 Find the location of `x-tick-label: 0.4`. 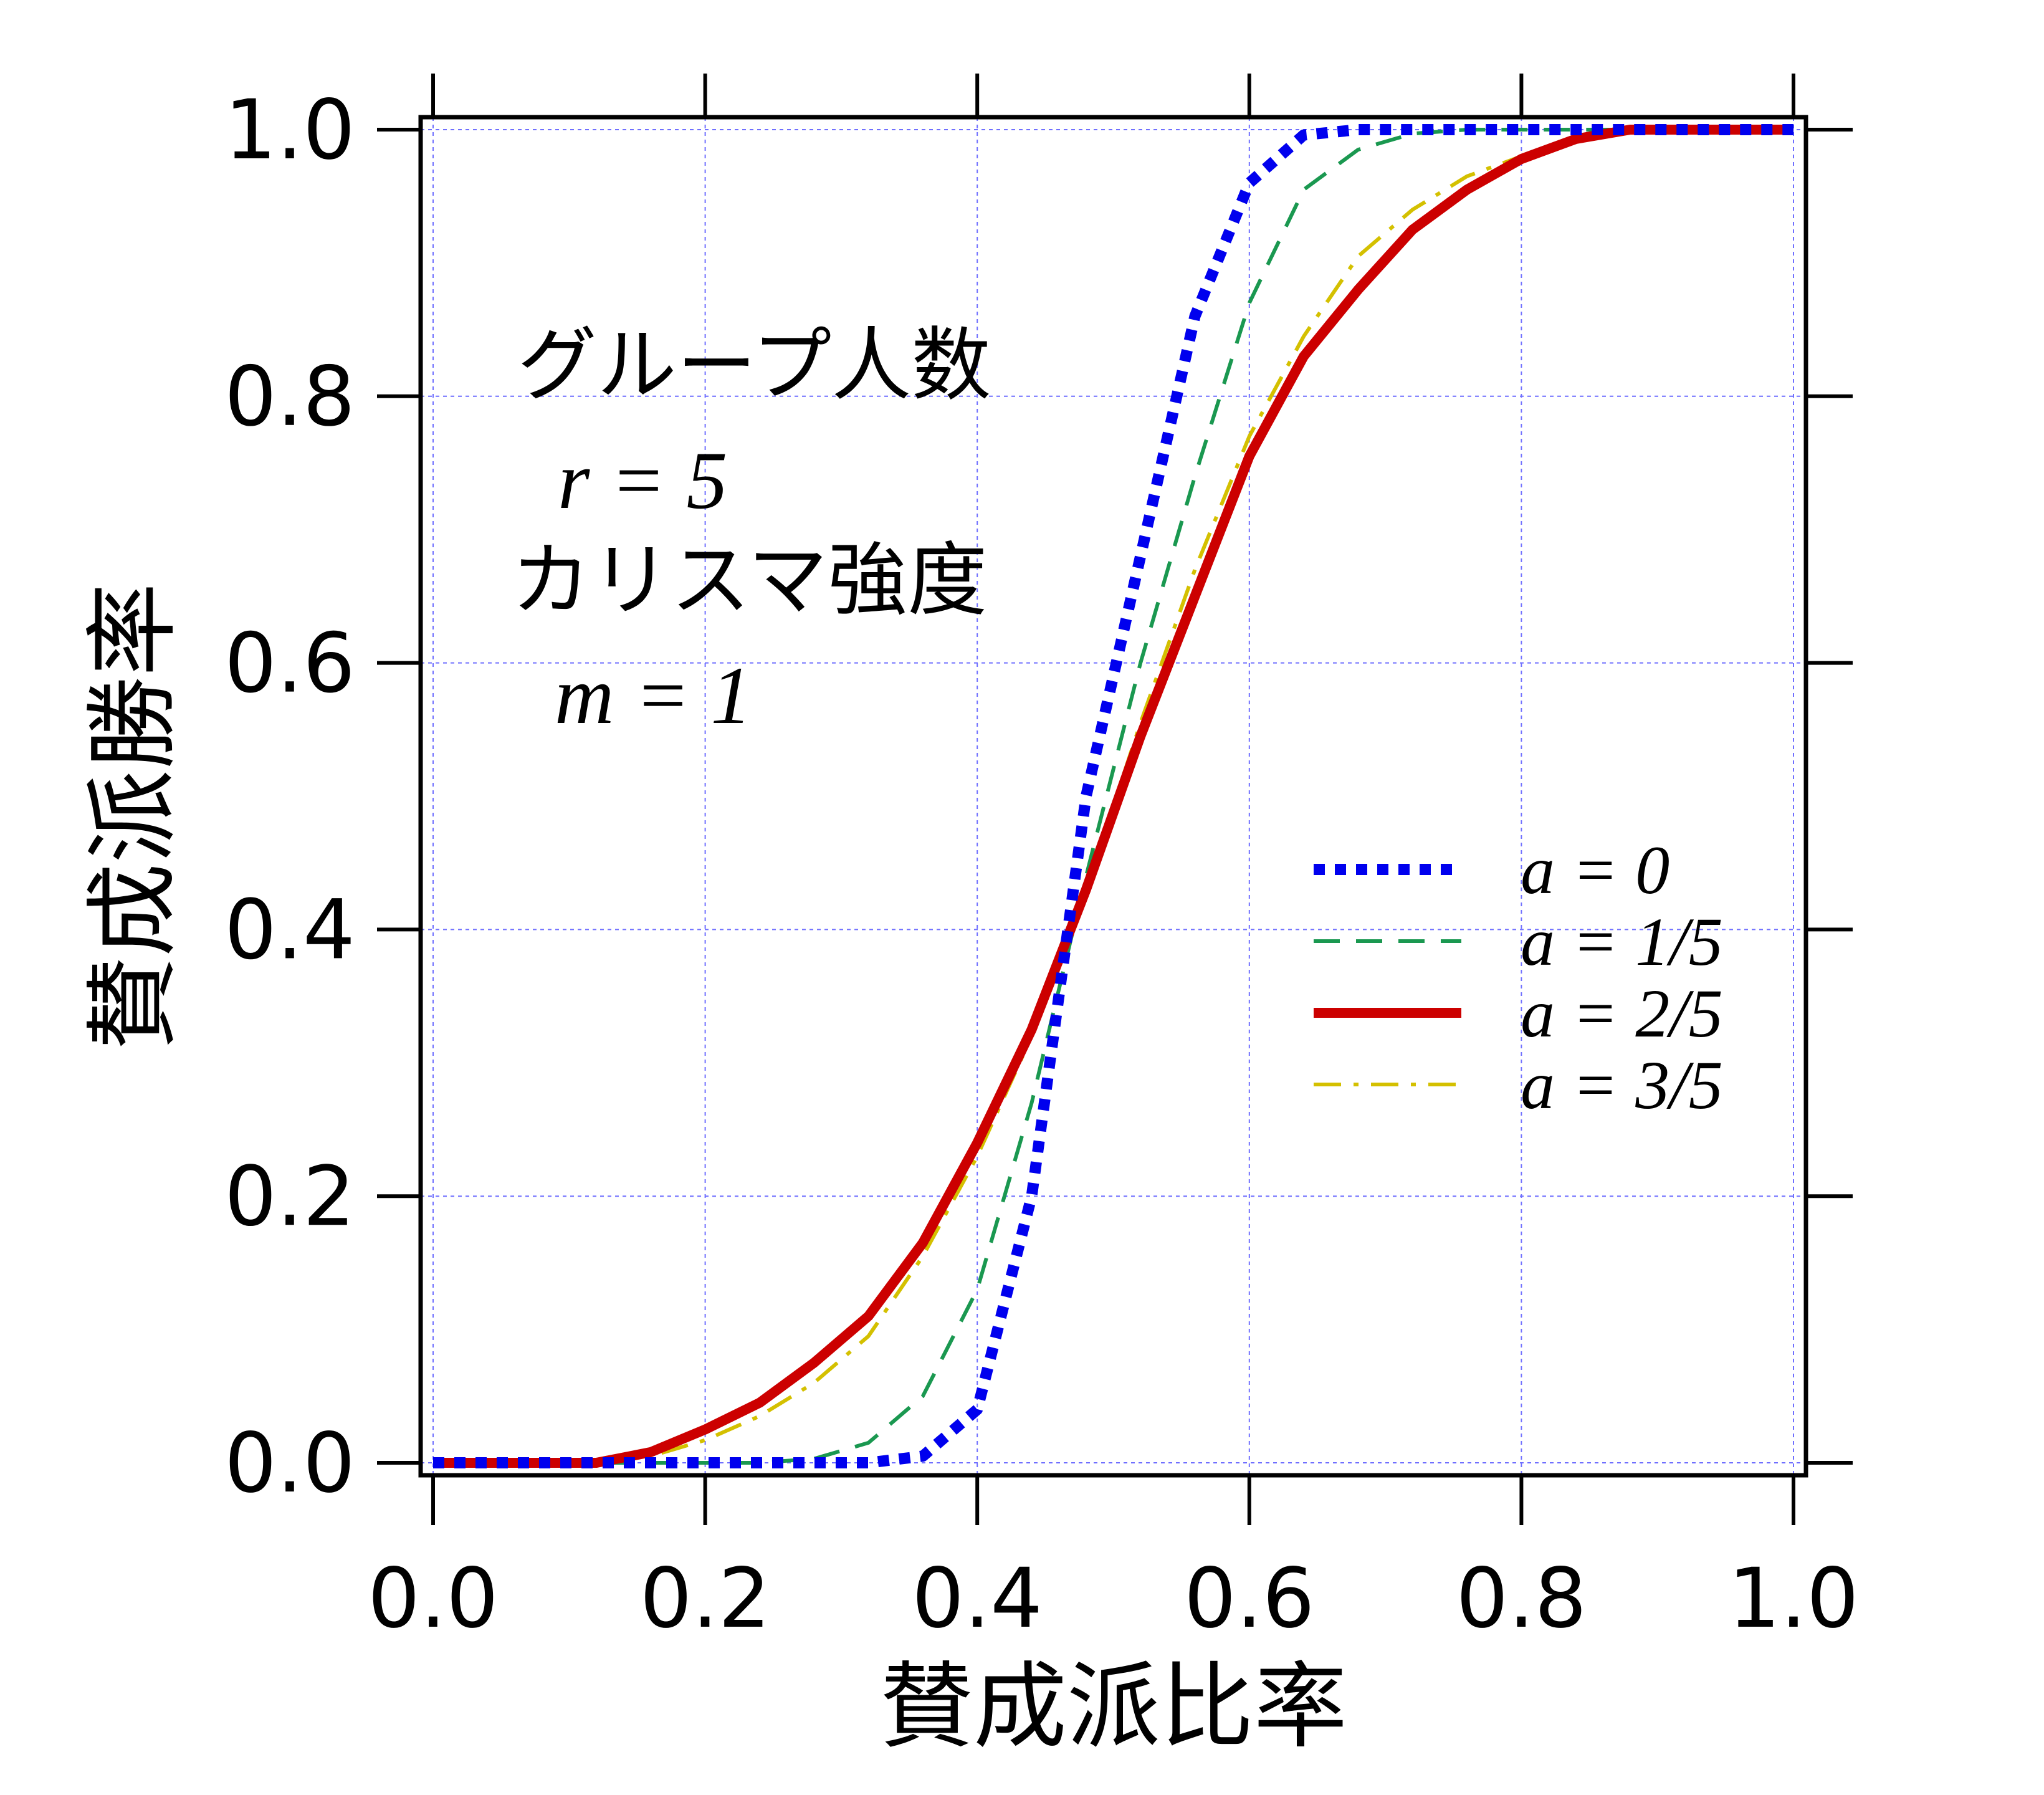

x-tick-label: 0.4 is located at coordinates (977, 1599).